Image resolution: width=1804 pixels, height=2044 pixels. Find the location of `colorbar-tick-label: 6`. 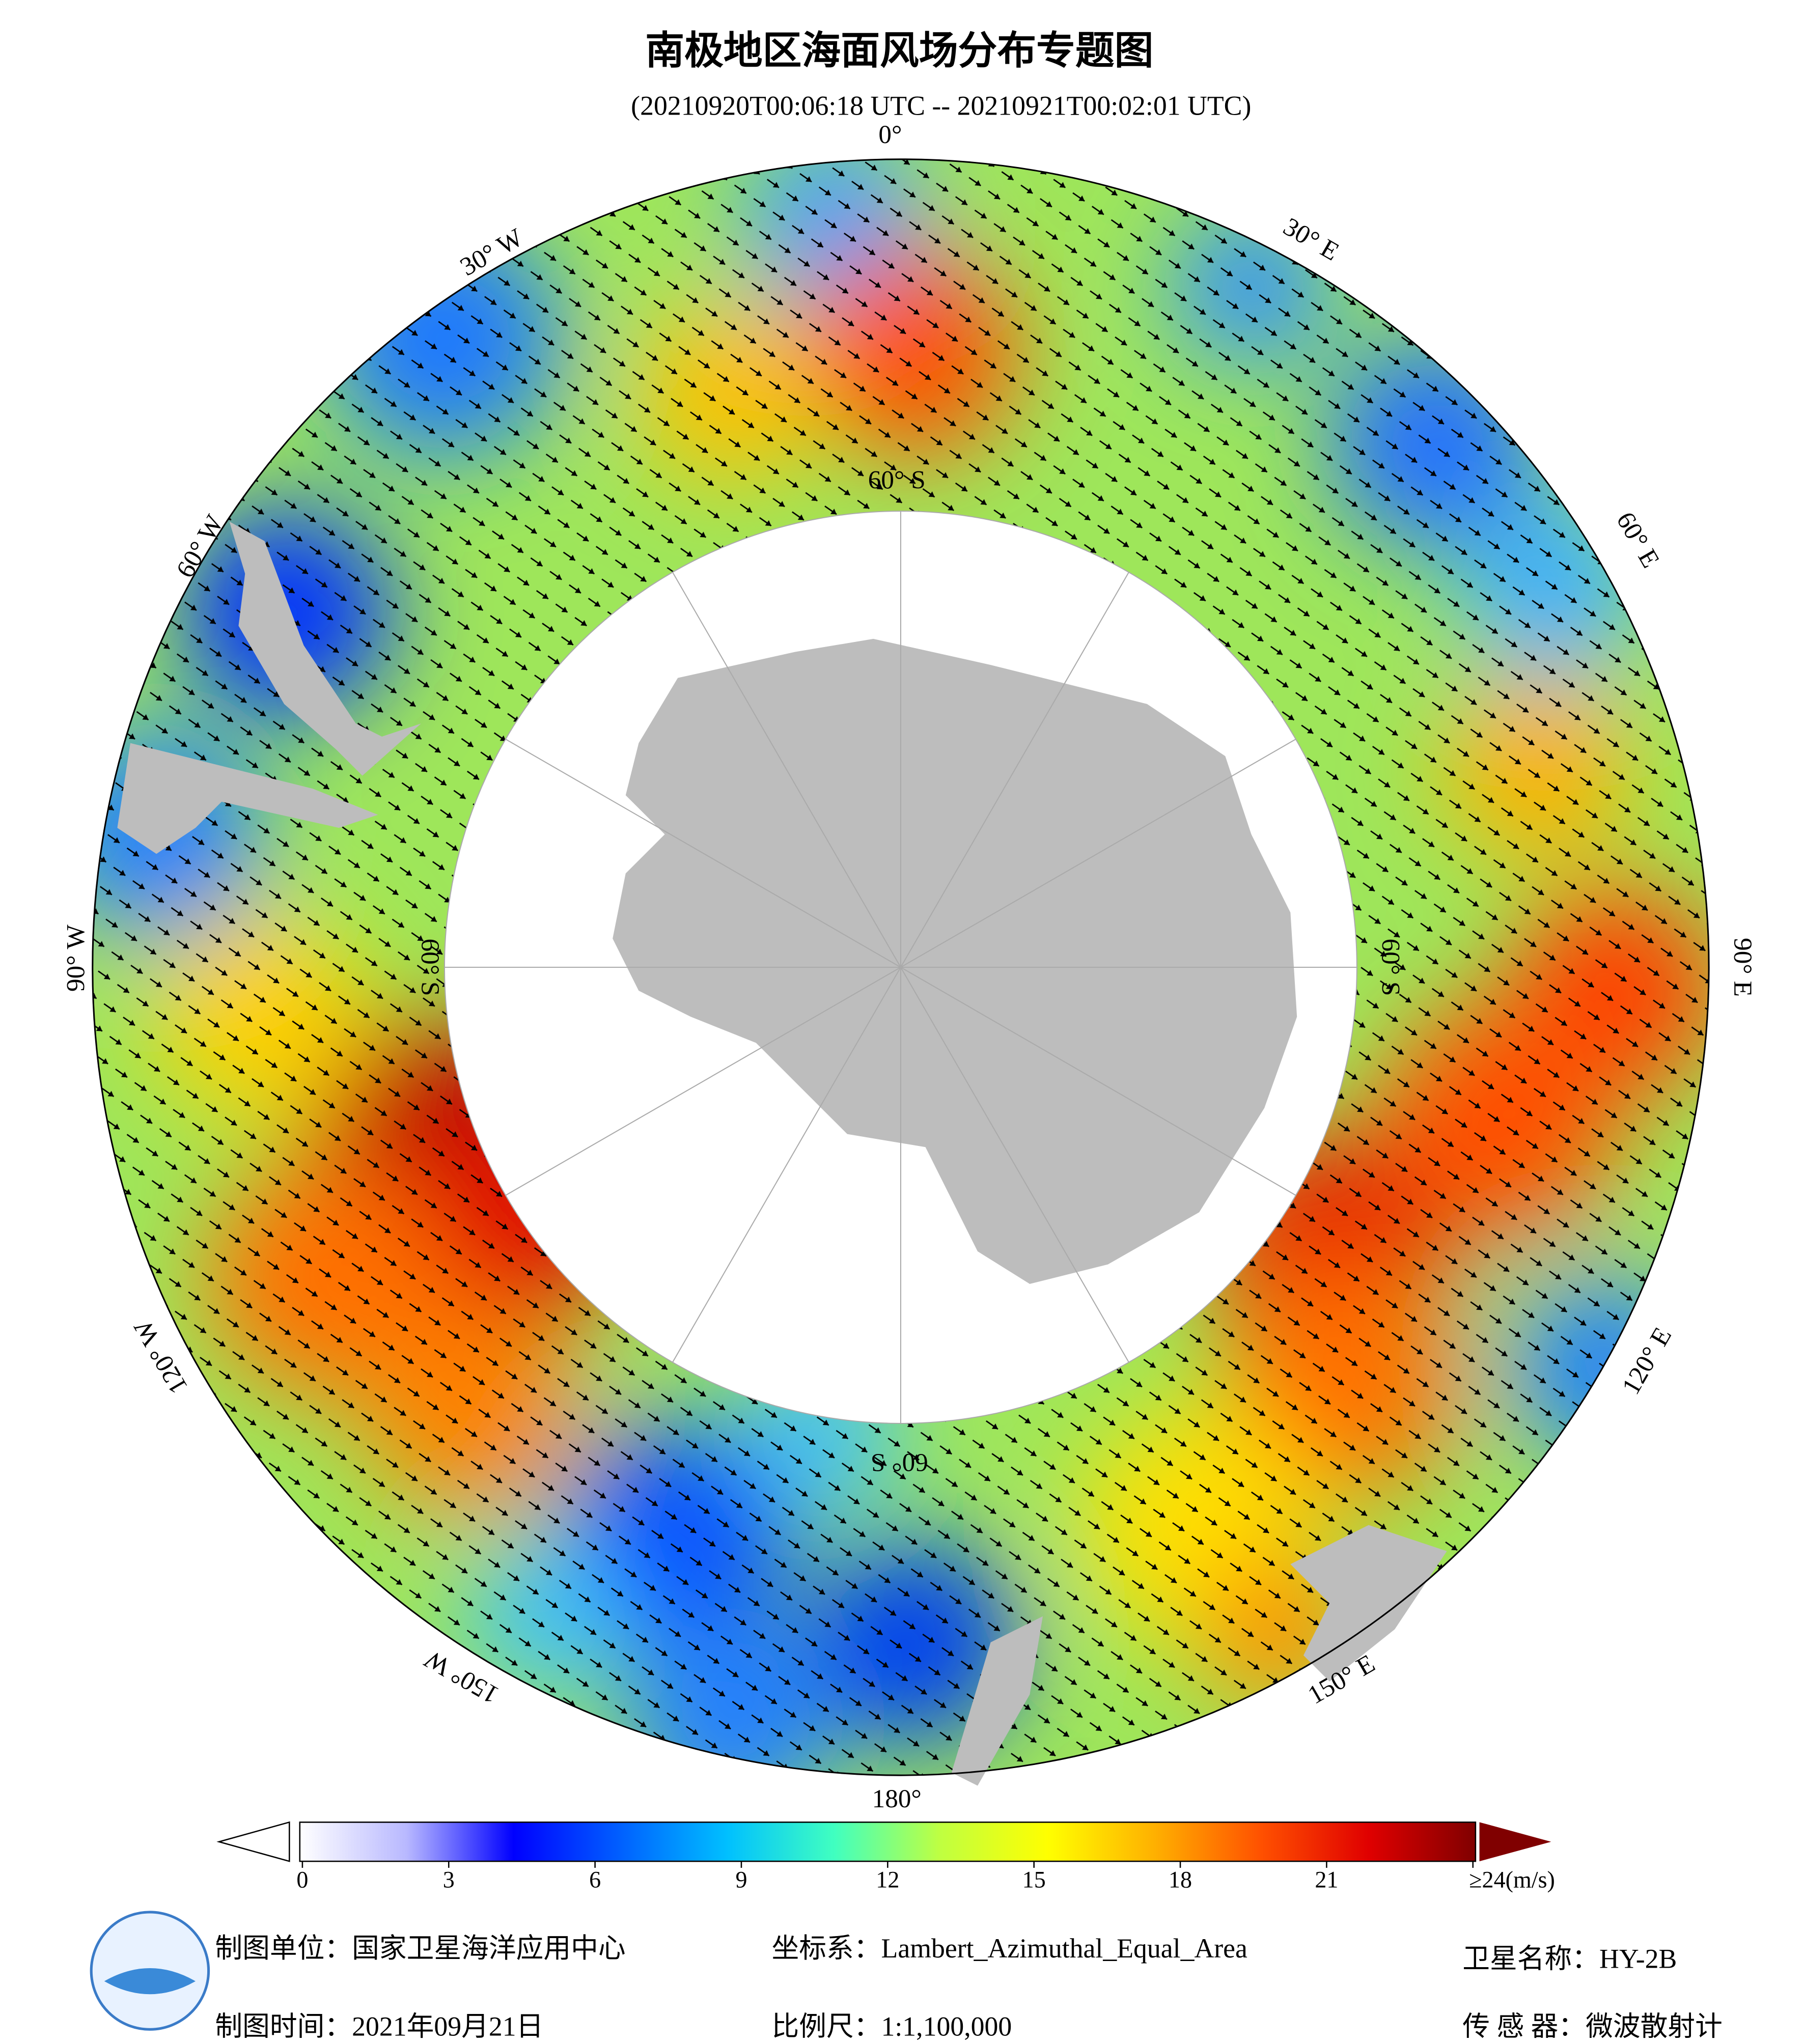

colorbar-tick-label: 6 is located at coordinates (595, 1880).